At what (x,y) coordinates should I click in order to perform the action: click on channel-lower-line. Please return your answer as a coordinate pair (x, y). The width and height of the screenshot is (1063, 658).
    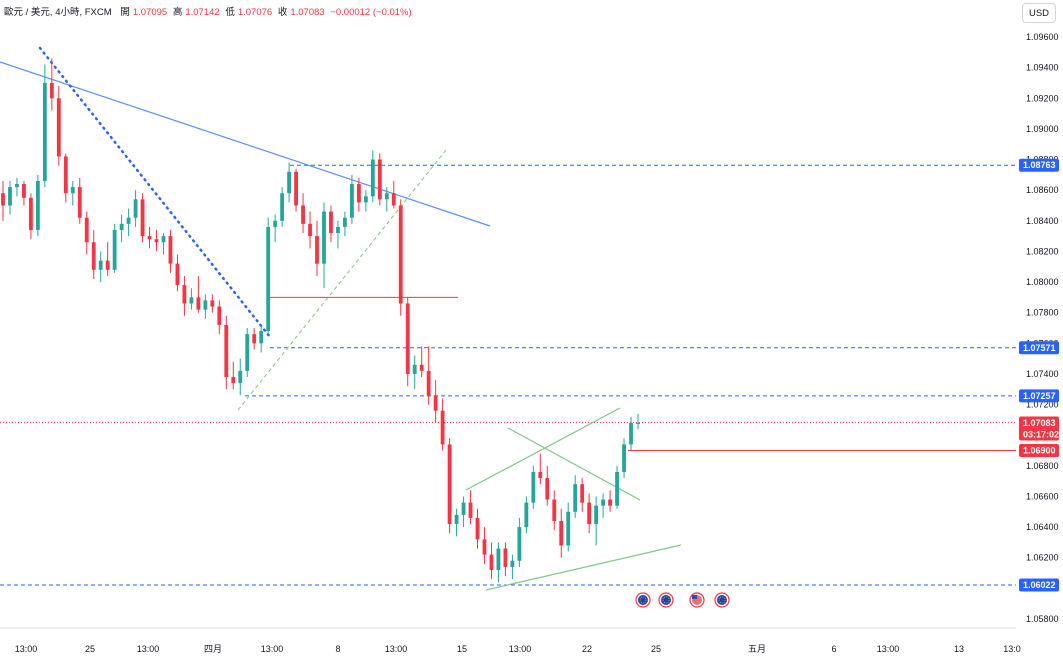
    Looking at the image, I should click on (583, 567).